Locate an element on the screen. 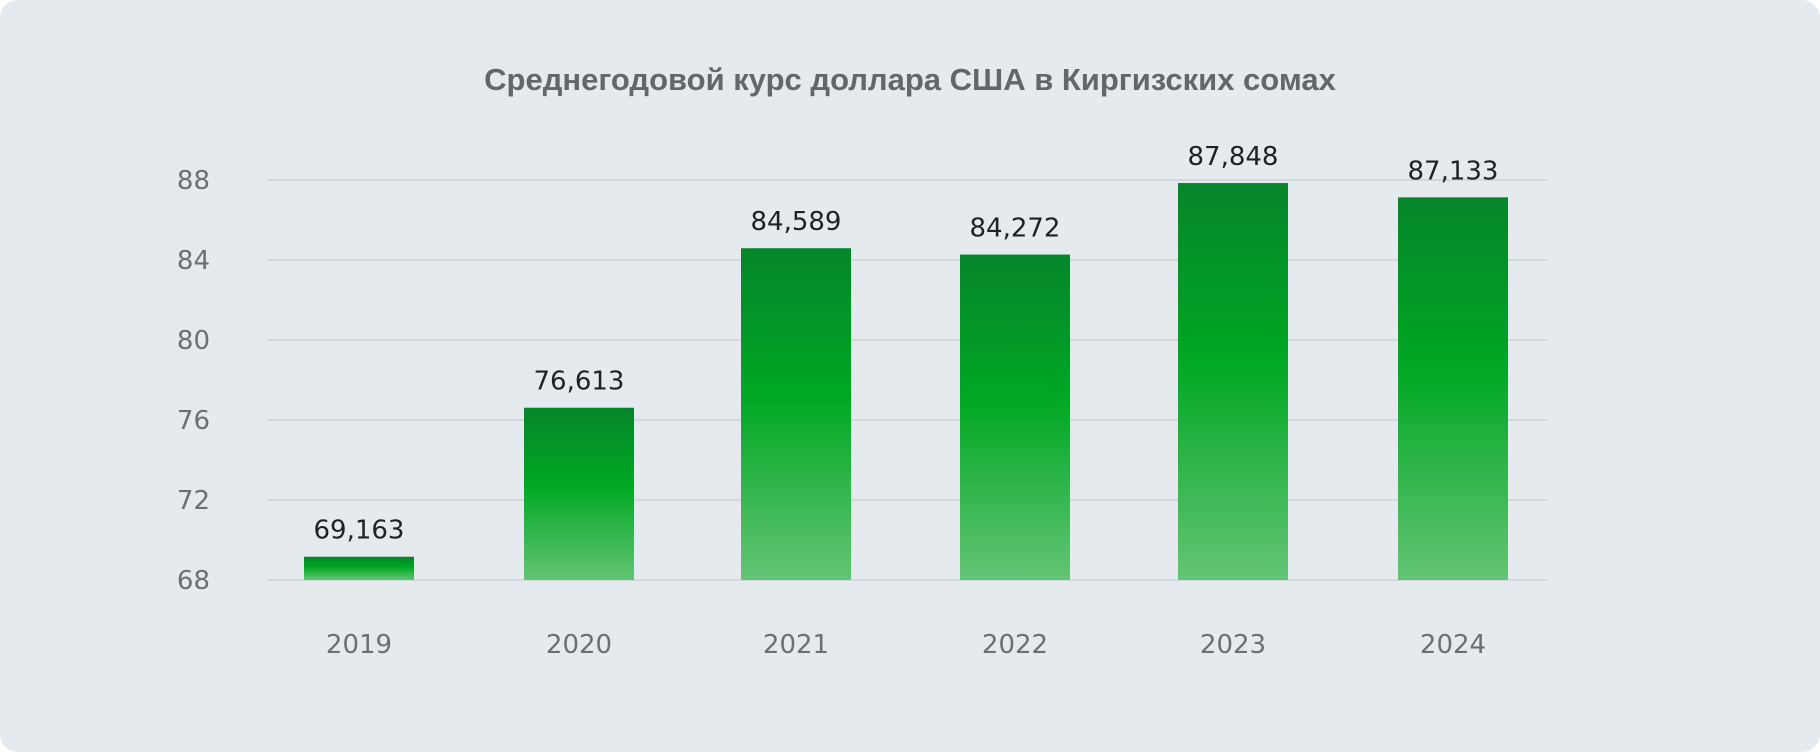 The image size is (1820, 752). data-label: 84,589 is located at coordinates (796, 222).